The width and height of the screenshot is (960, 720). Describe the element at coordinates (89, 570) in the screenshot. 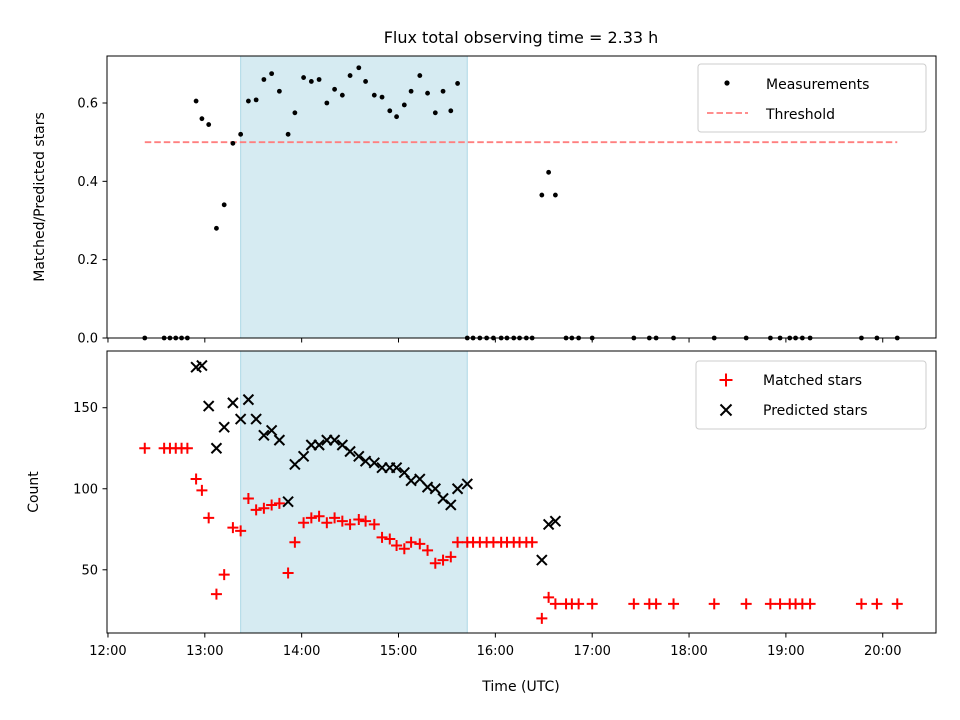

I see `bottom-y-tick-label: 50` at that location.